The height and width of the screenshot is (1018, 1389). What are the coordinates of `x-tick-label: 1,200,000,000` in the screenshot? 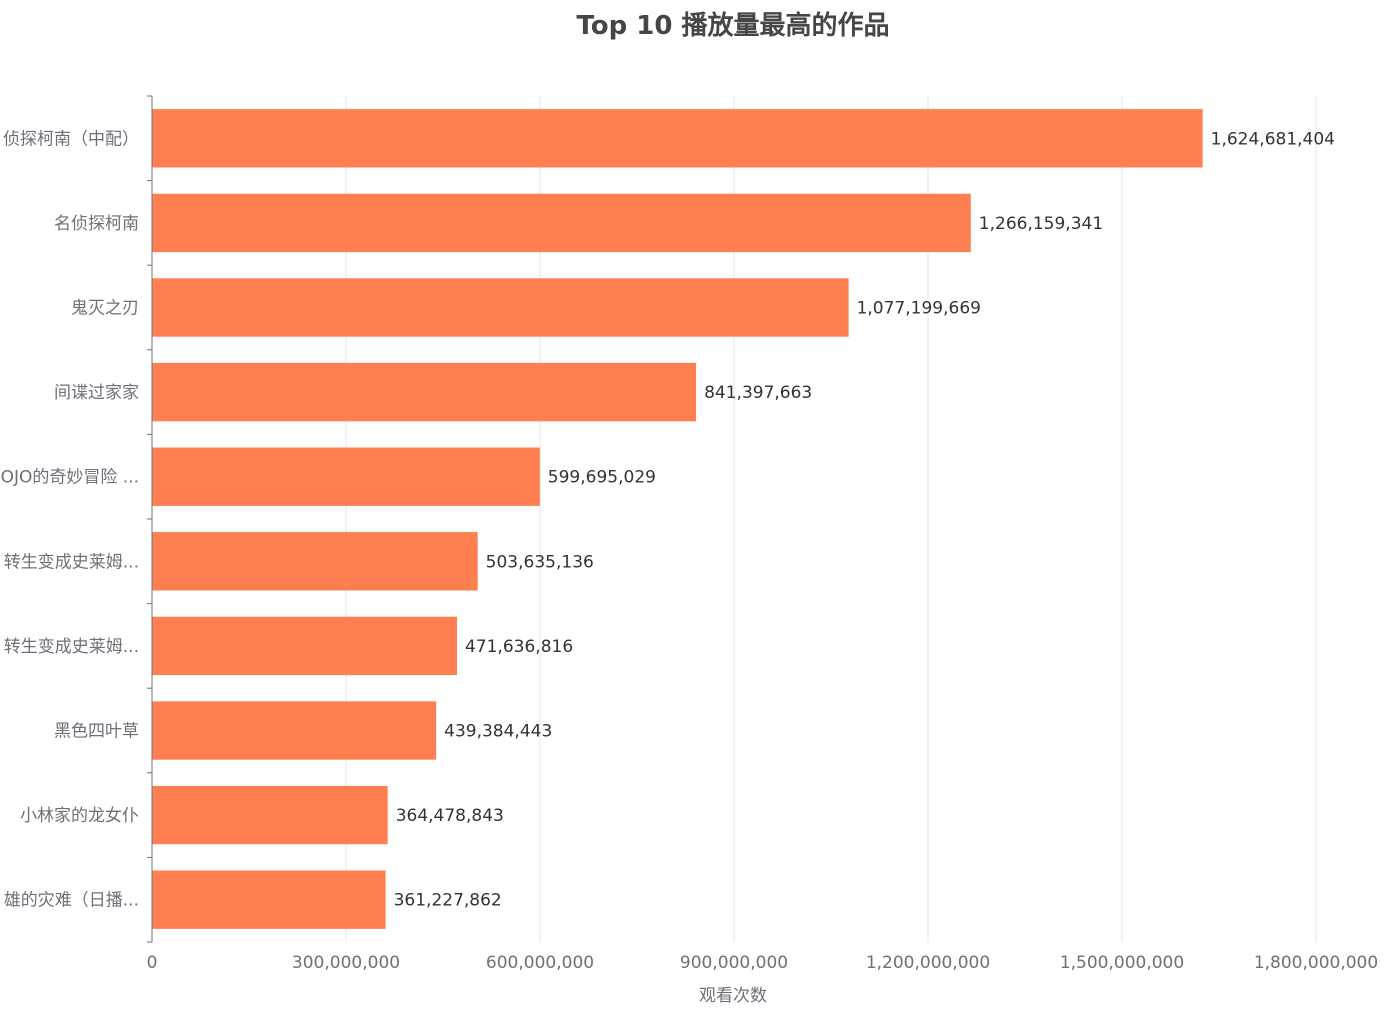 It's located at (928, 963).